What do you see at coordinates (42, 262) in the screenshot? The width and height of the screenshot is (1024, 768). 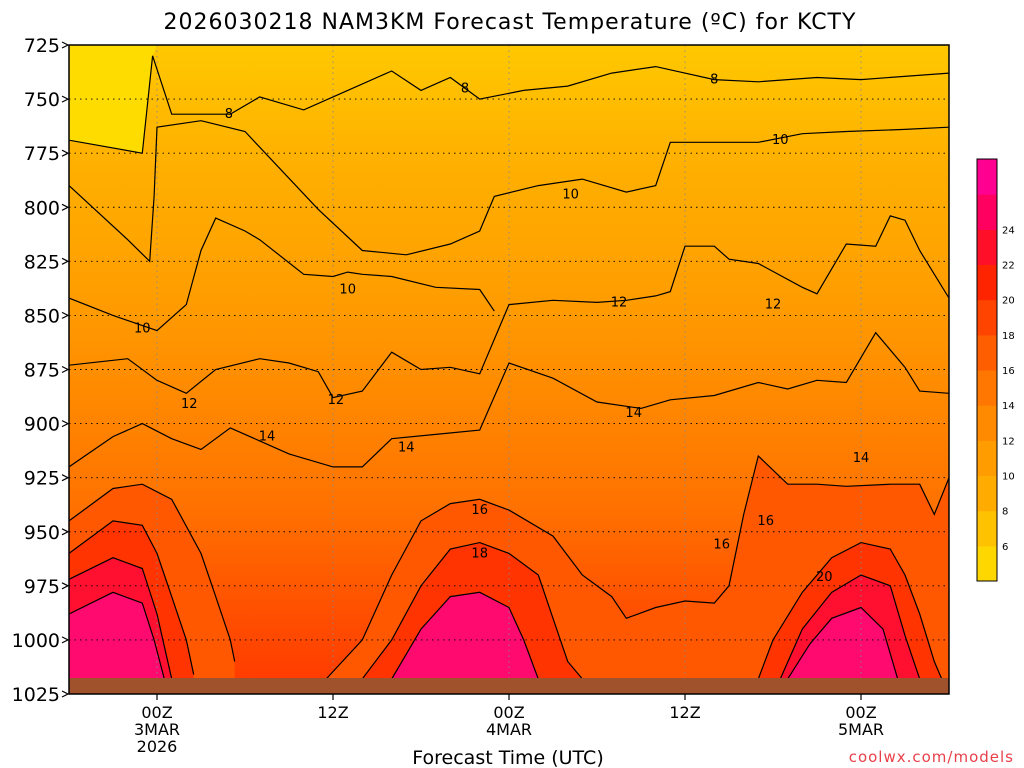 I see `y-tick-label: 825` at bounding box center [42, 262].